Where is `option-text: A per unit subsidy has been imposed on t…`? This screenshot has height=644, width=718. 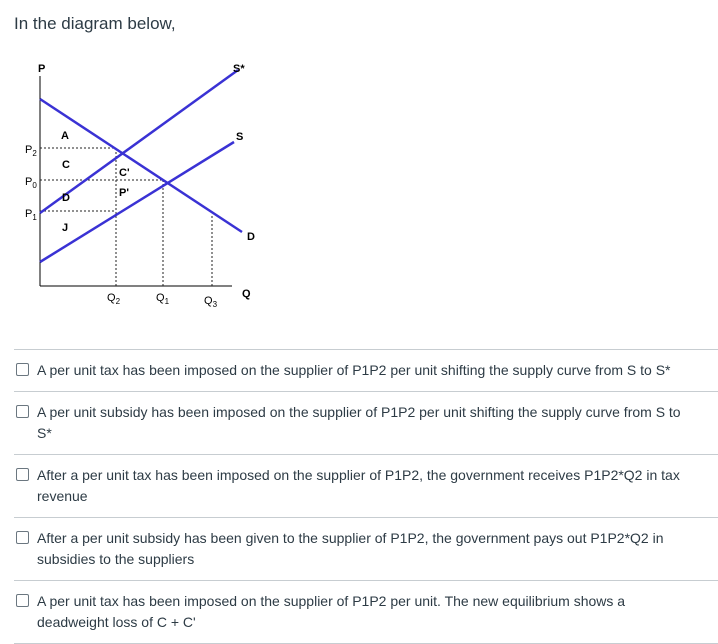 option-text: A per unit subsidy has been imposed on t… is located at coordinates (359, 422).